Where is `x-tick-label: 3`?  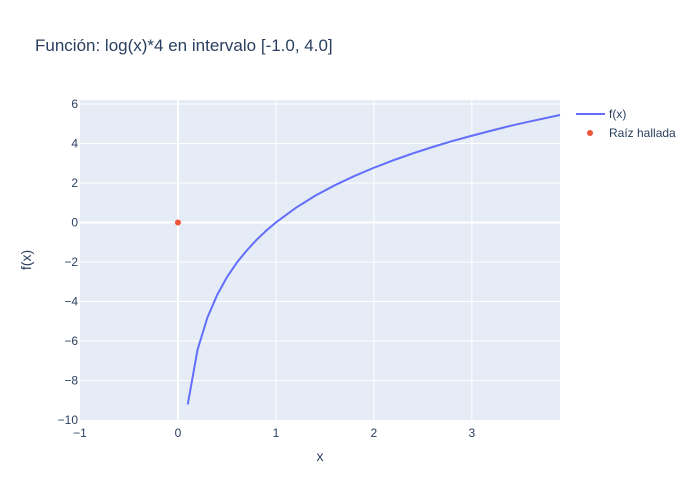
x-tick-label: 3 is located at coordinates (471, 433).